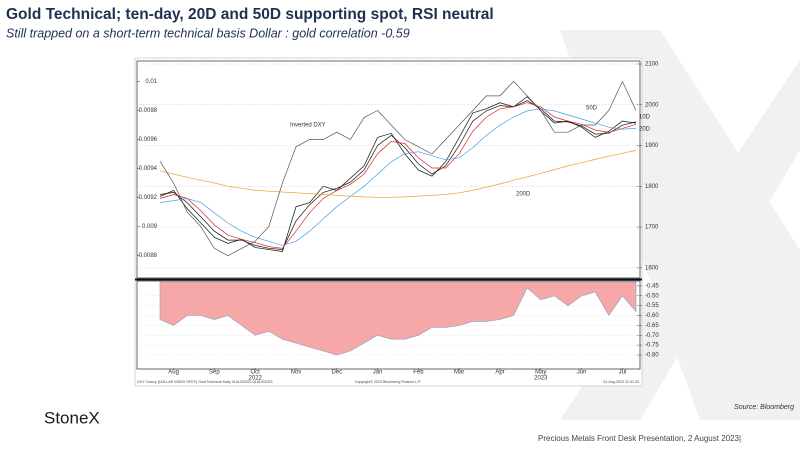 This screenshot has width=800, height=450. Describe the element at coordinates (72, 417) in the screenshot. I see `logo: StoneX` at that location.